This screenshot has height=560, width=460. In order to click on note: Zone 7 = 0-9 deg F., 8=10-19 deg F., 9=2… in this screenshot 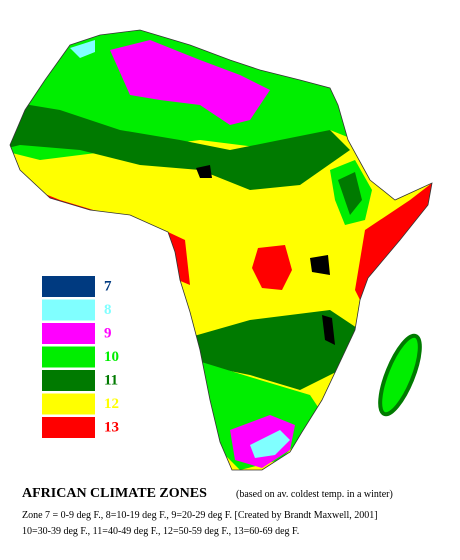, I will do `click(200, 515)`.